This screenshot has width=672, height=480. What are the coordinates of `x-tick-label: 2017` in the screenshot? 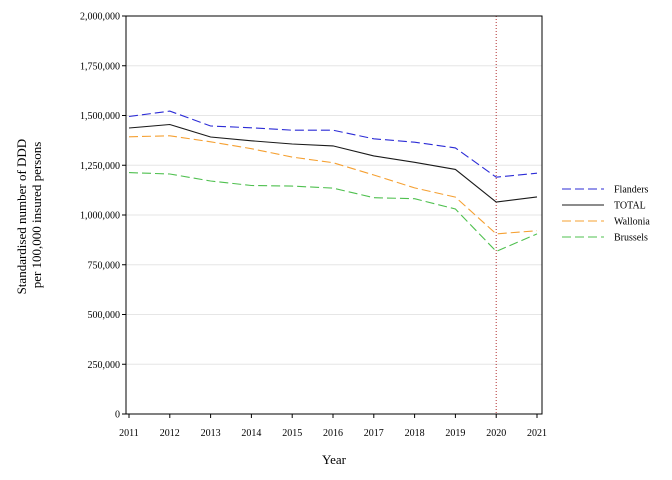 It's located at (374, 433).